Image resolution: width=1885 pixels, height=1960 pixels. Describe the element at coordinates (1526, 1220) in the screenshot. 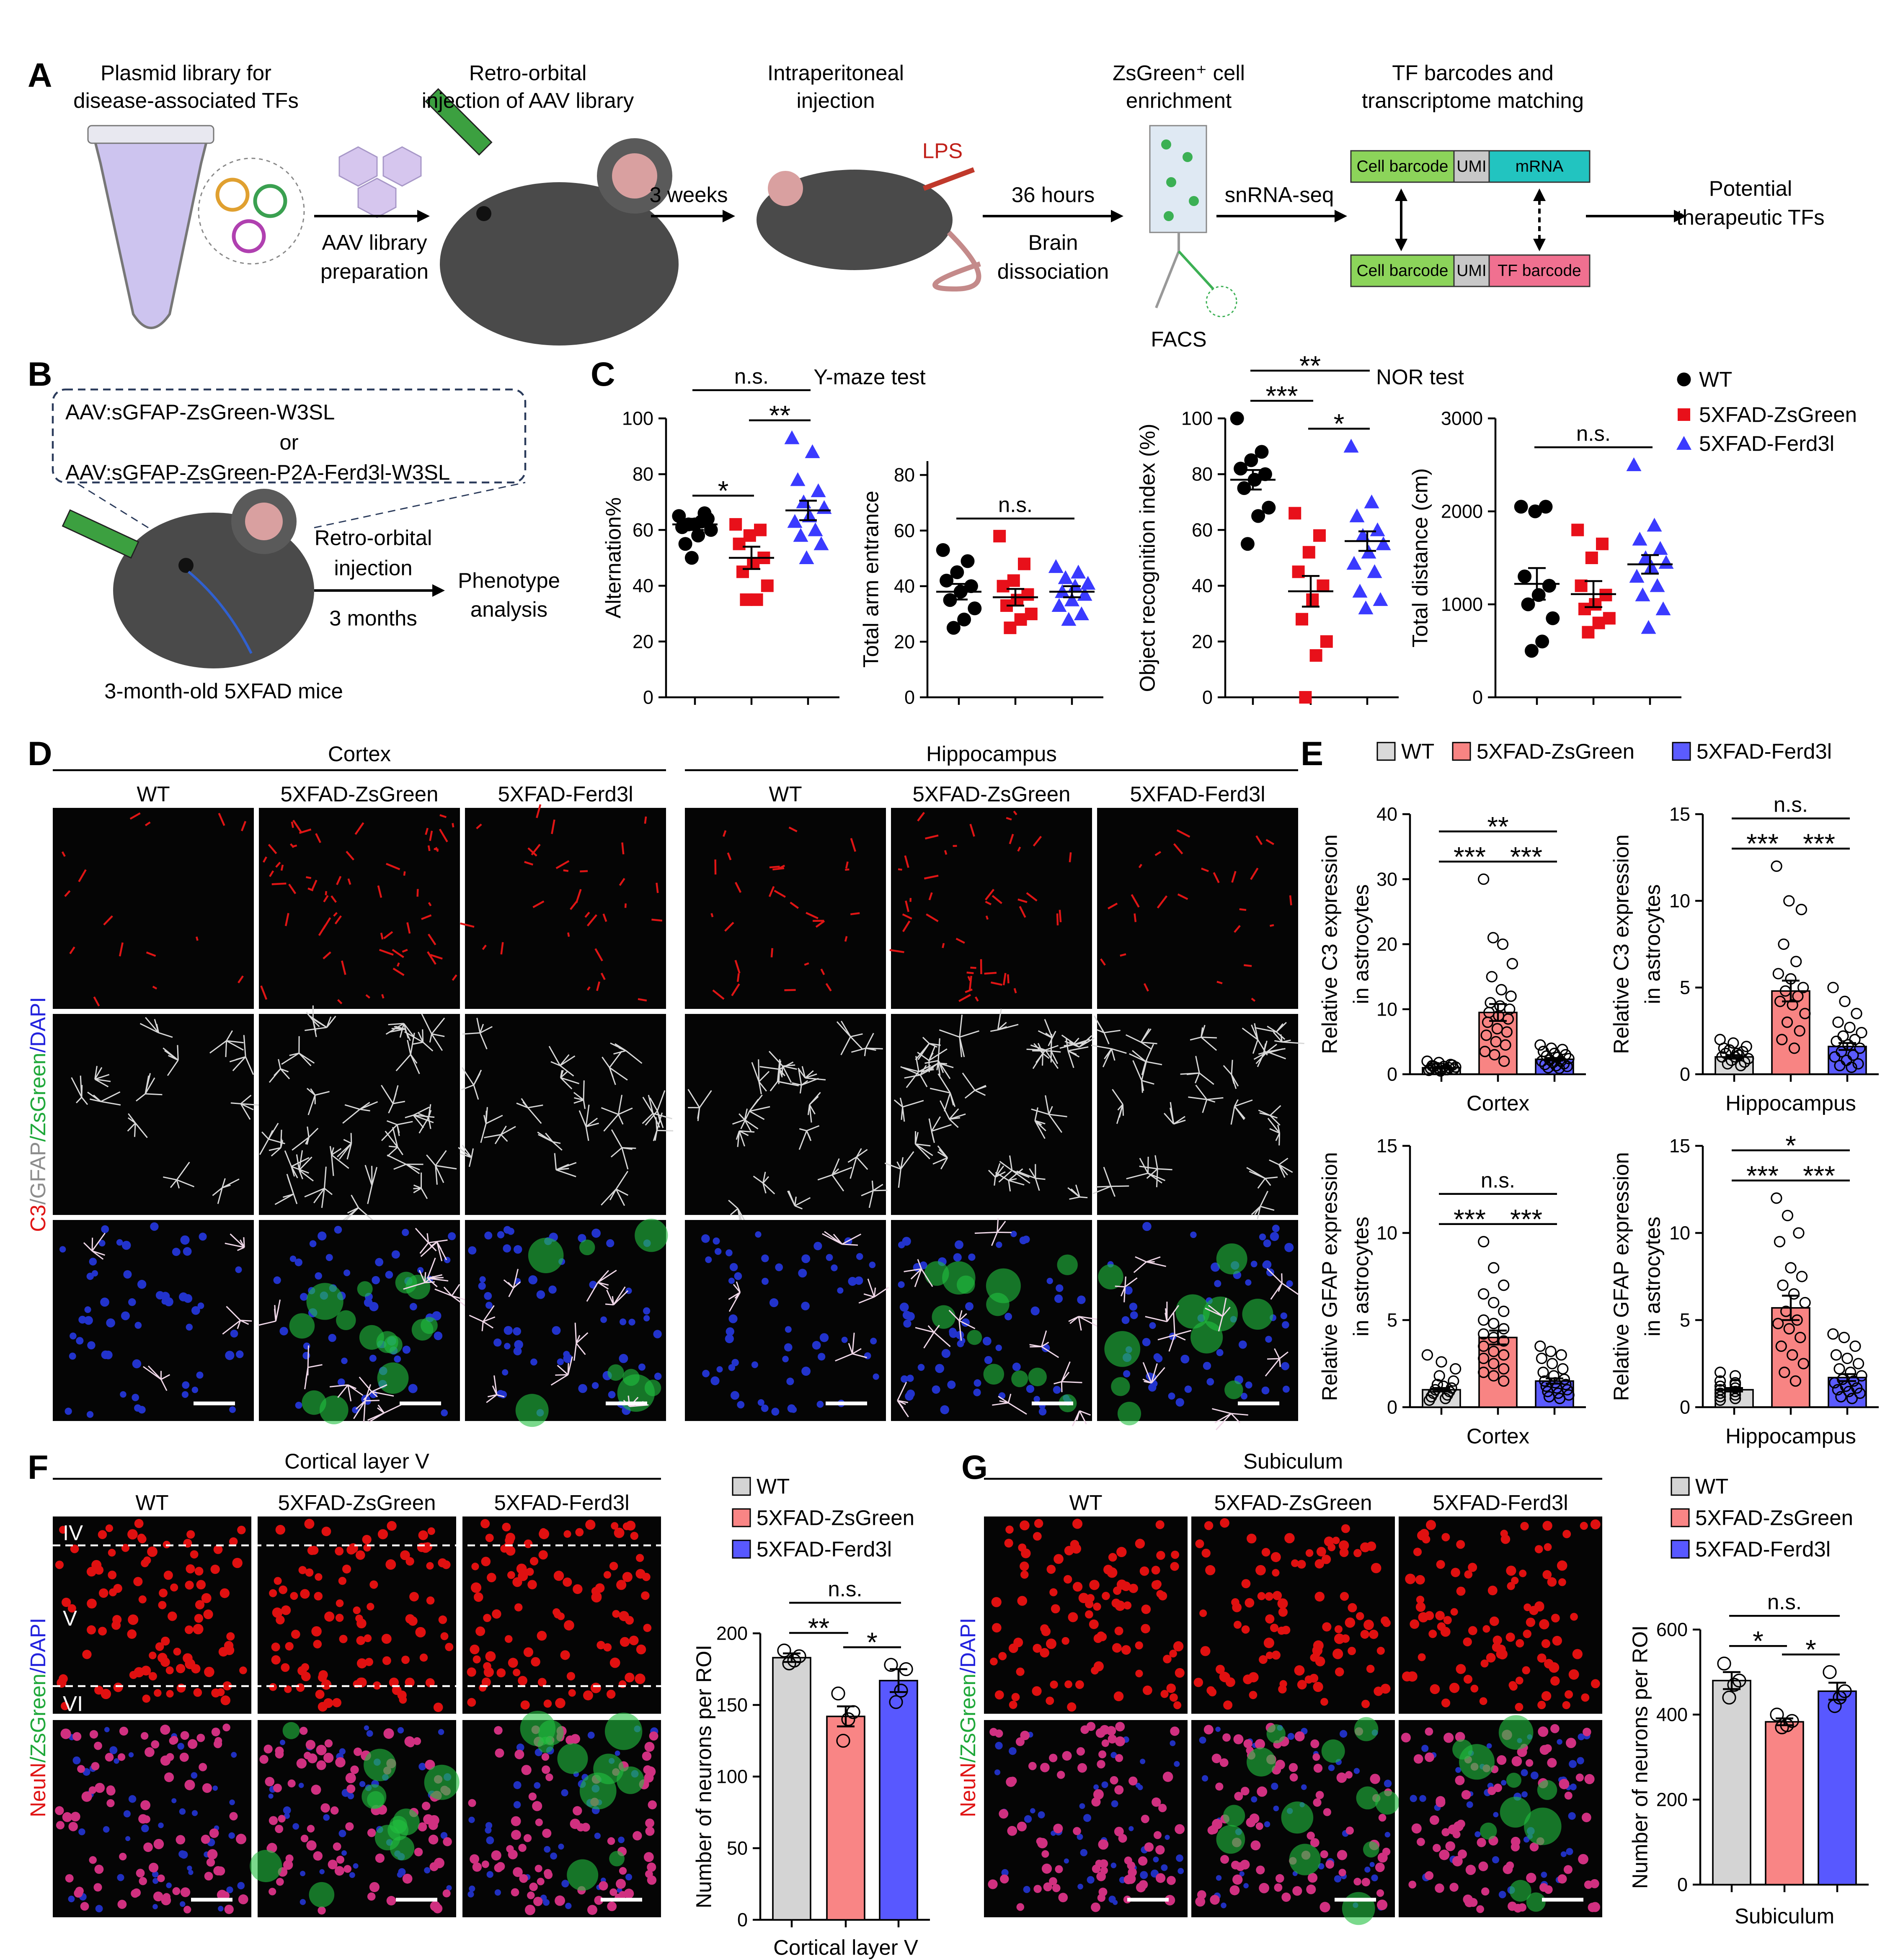

I see `significance-label: ***` at that location.